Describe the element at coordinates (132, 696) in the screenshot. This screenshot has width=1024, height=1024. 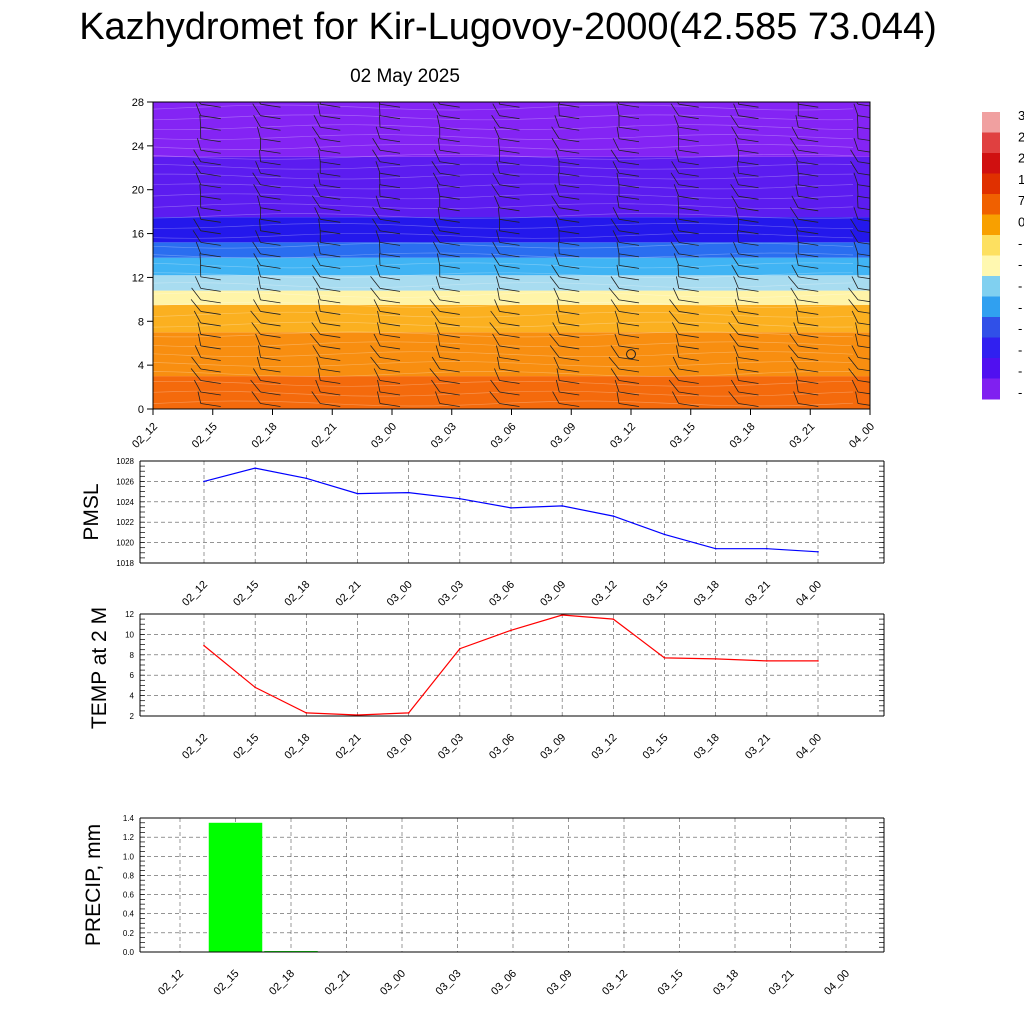
I see `y-tick-label: 4` at that location.